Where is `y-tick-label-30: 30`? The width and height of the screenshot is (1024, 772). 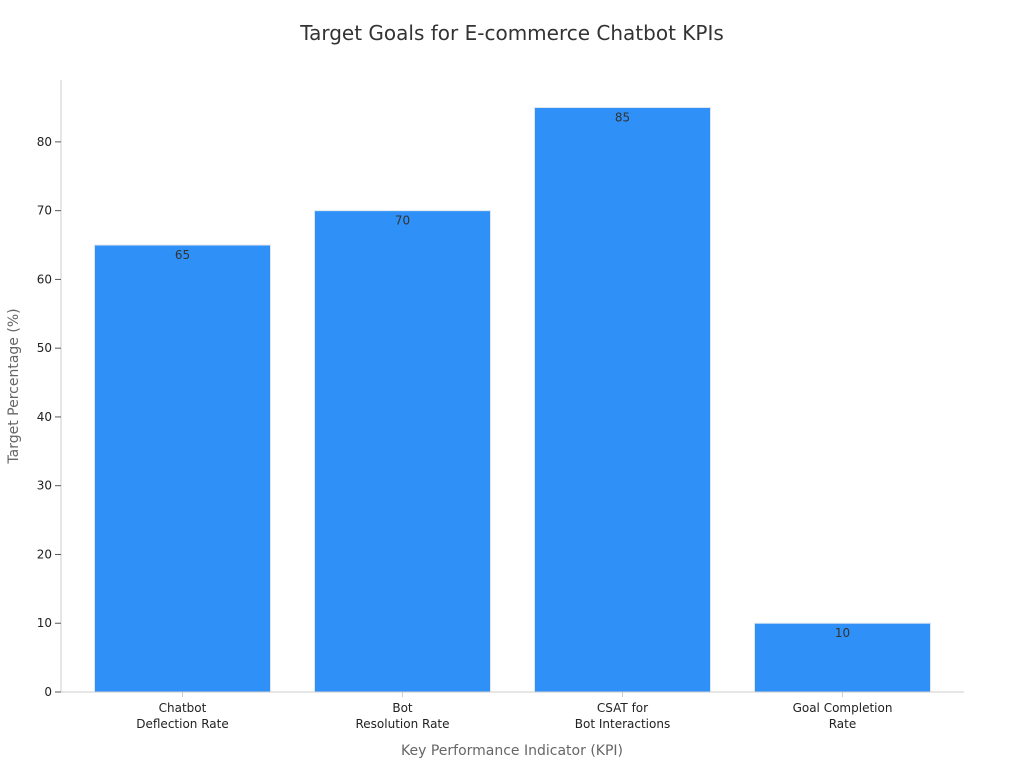 y-tick-label-30: 30 is located at coordinates (44, 486).